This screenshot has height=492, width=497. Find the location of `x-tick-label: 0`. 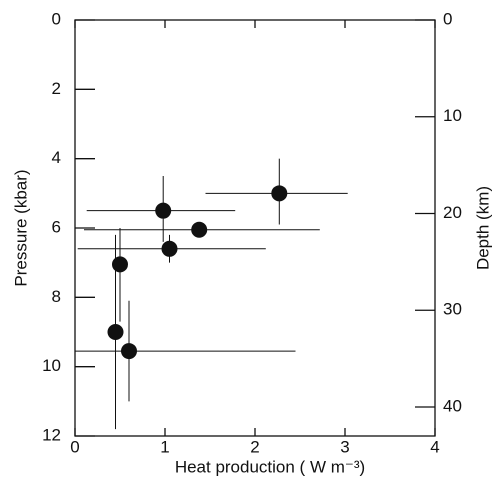

x-tick-label: 0 is located at coordinates (74, 446).